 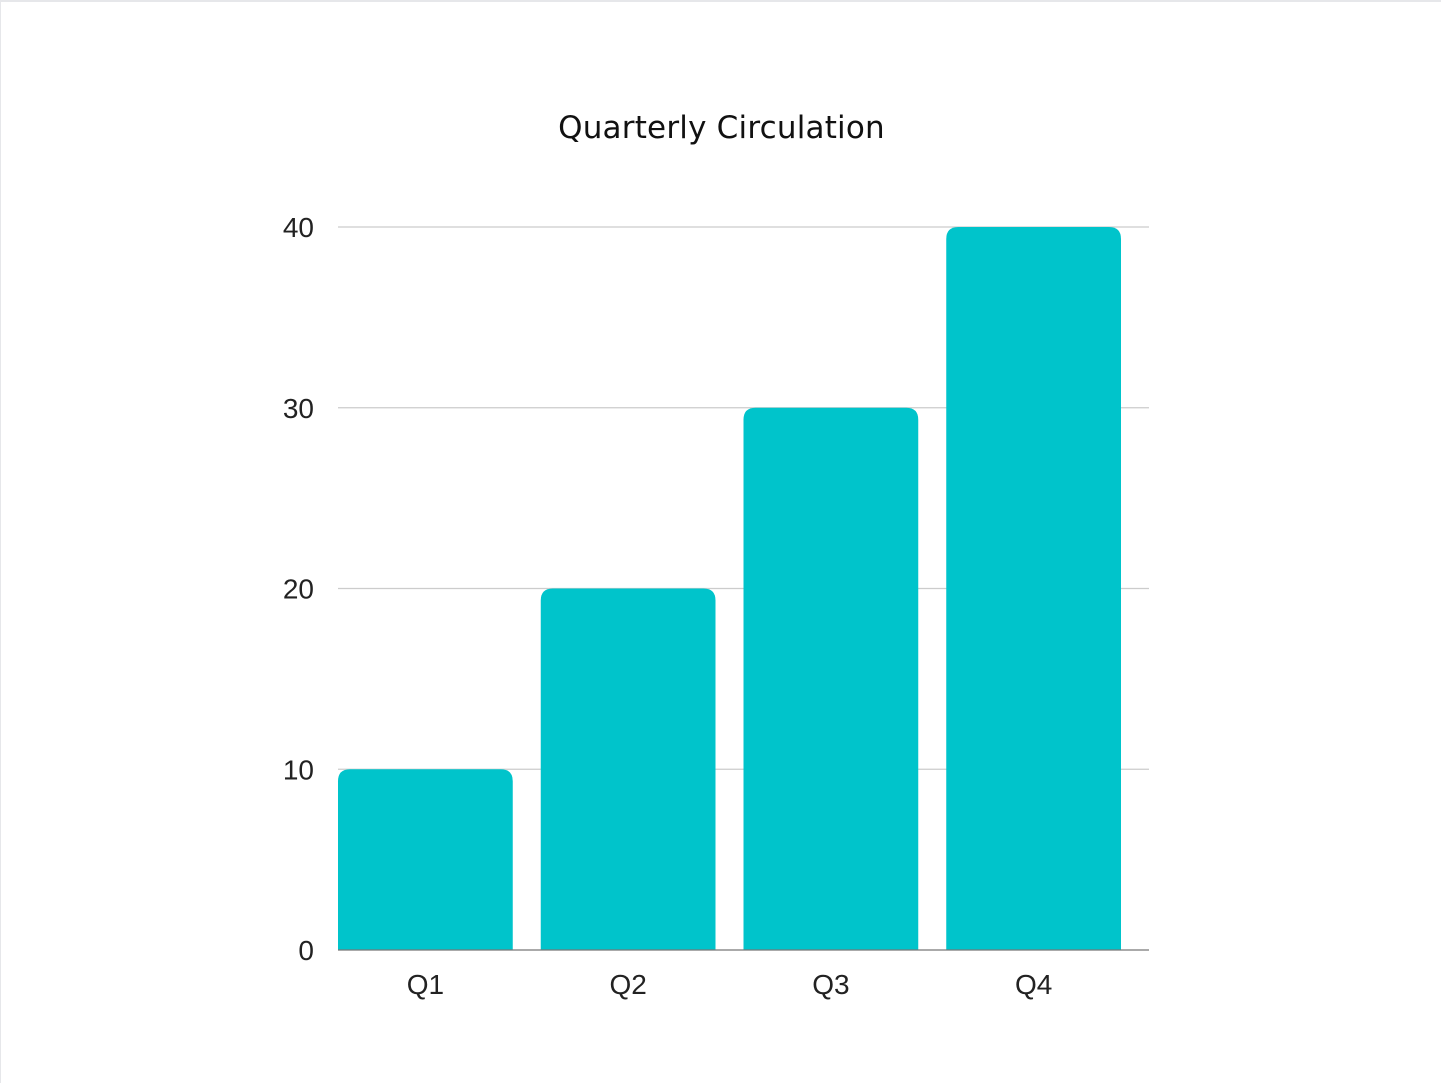 What do you see at coordinates (298, 227) in the screenshot?
I see `y-tick-label: 40` at bounding box center [298, 227].